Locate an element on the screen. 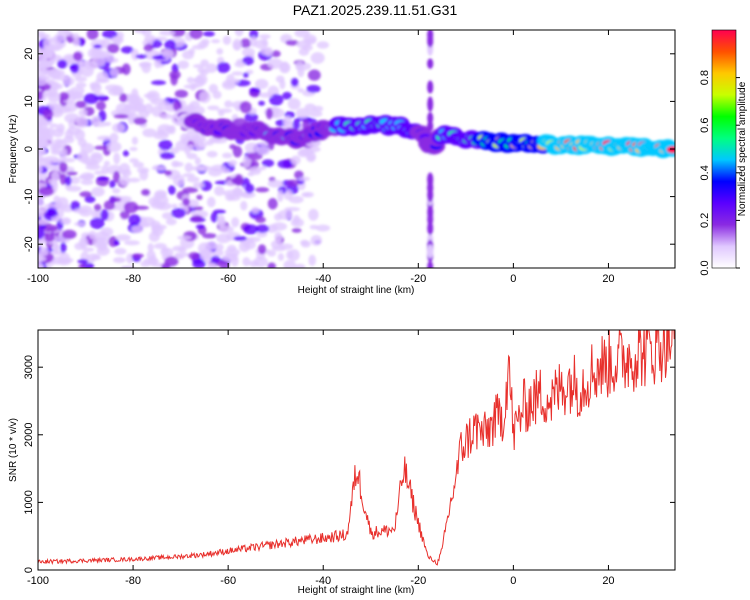 The height and width of the screenshot is (600, 750). snr-y-tick-label: 3000 is located at coordinates (29, 367).